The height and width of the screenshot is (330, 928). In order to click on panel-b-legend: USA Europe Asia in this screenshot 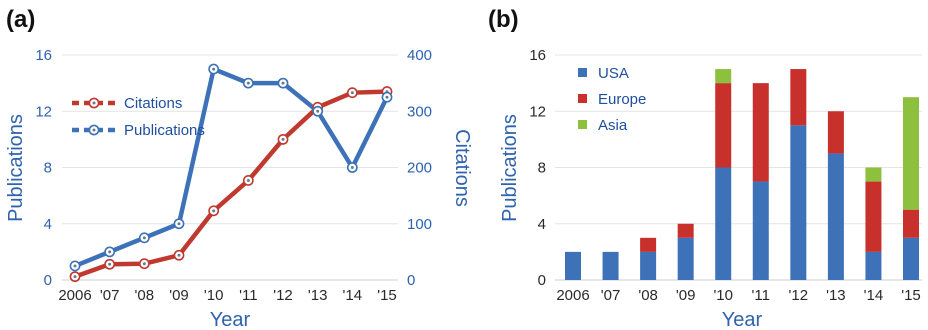, I will do `click(612, 99)`.